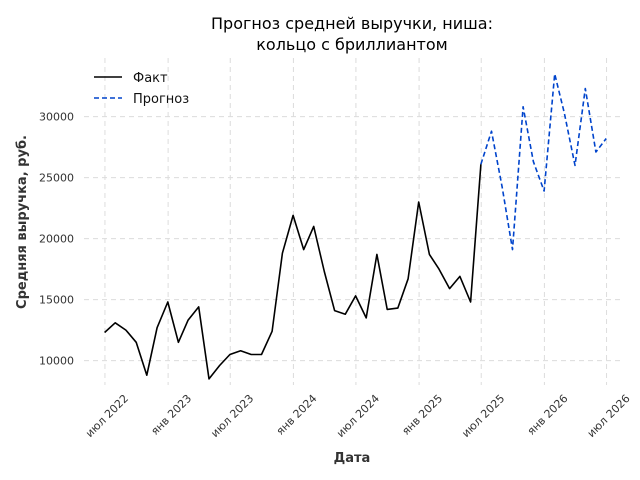  I want to click on legend-label-forecast: Прогноз, so click(161, 99).